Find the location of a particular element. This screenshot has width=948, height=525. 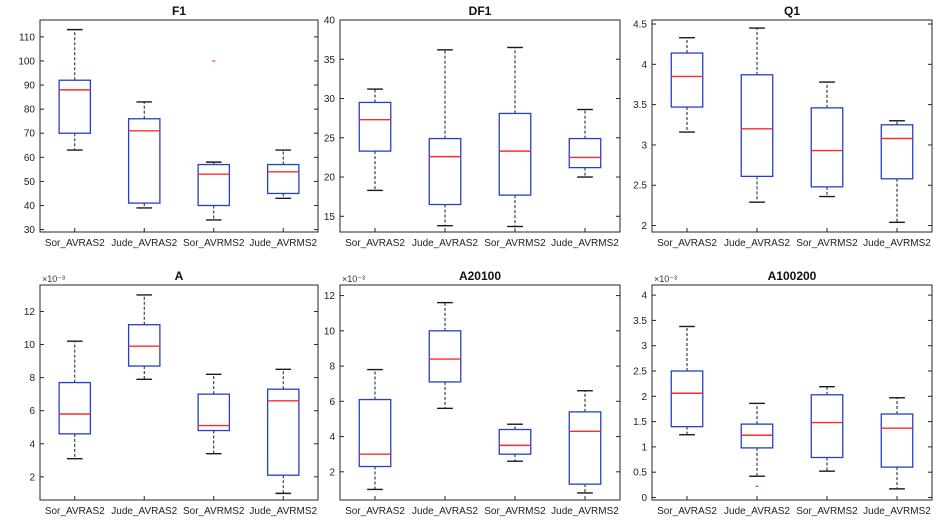

y-tick-label: 70 is located at coordinates (30, 134).